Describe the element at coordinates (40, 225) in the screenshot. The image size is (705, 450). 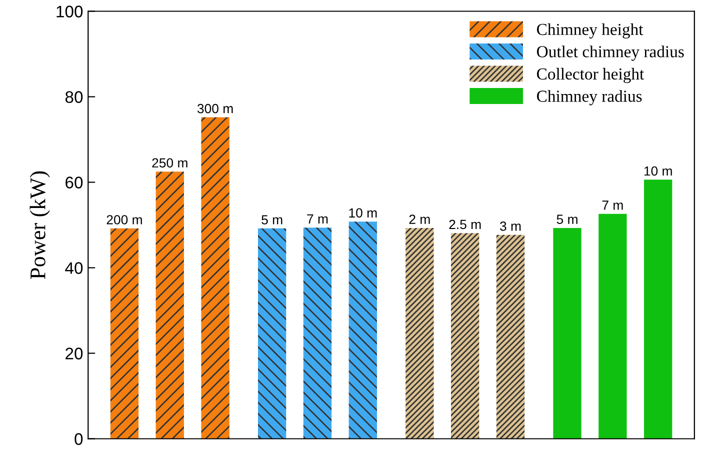
I see `y-axis-title: Power (kW)` at that location.